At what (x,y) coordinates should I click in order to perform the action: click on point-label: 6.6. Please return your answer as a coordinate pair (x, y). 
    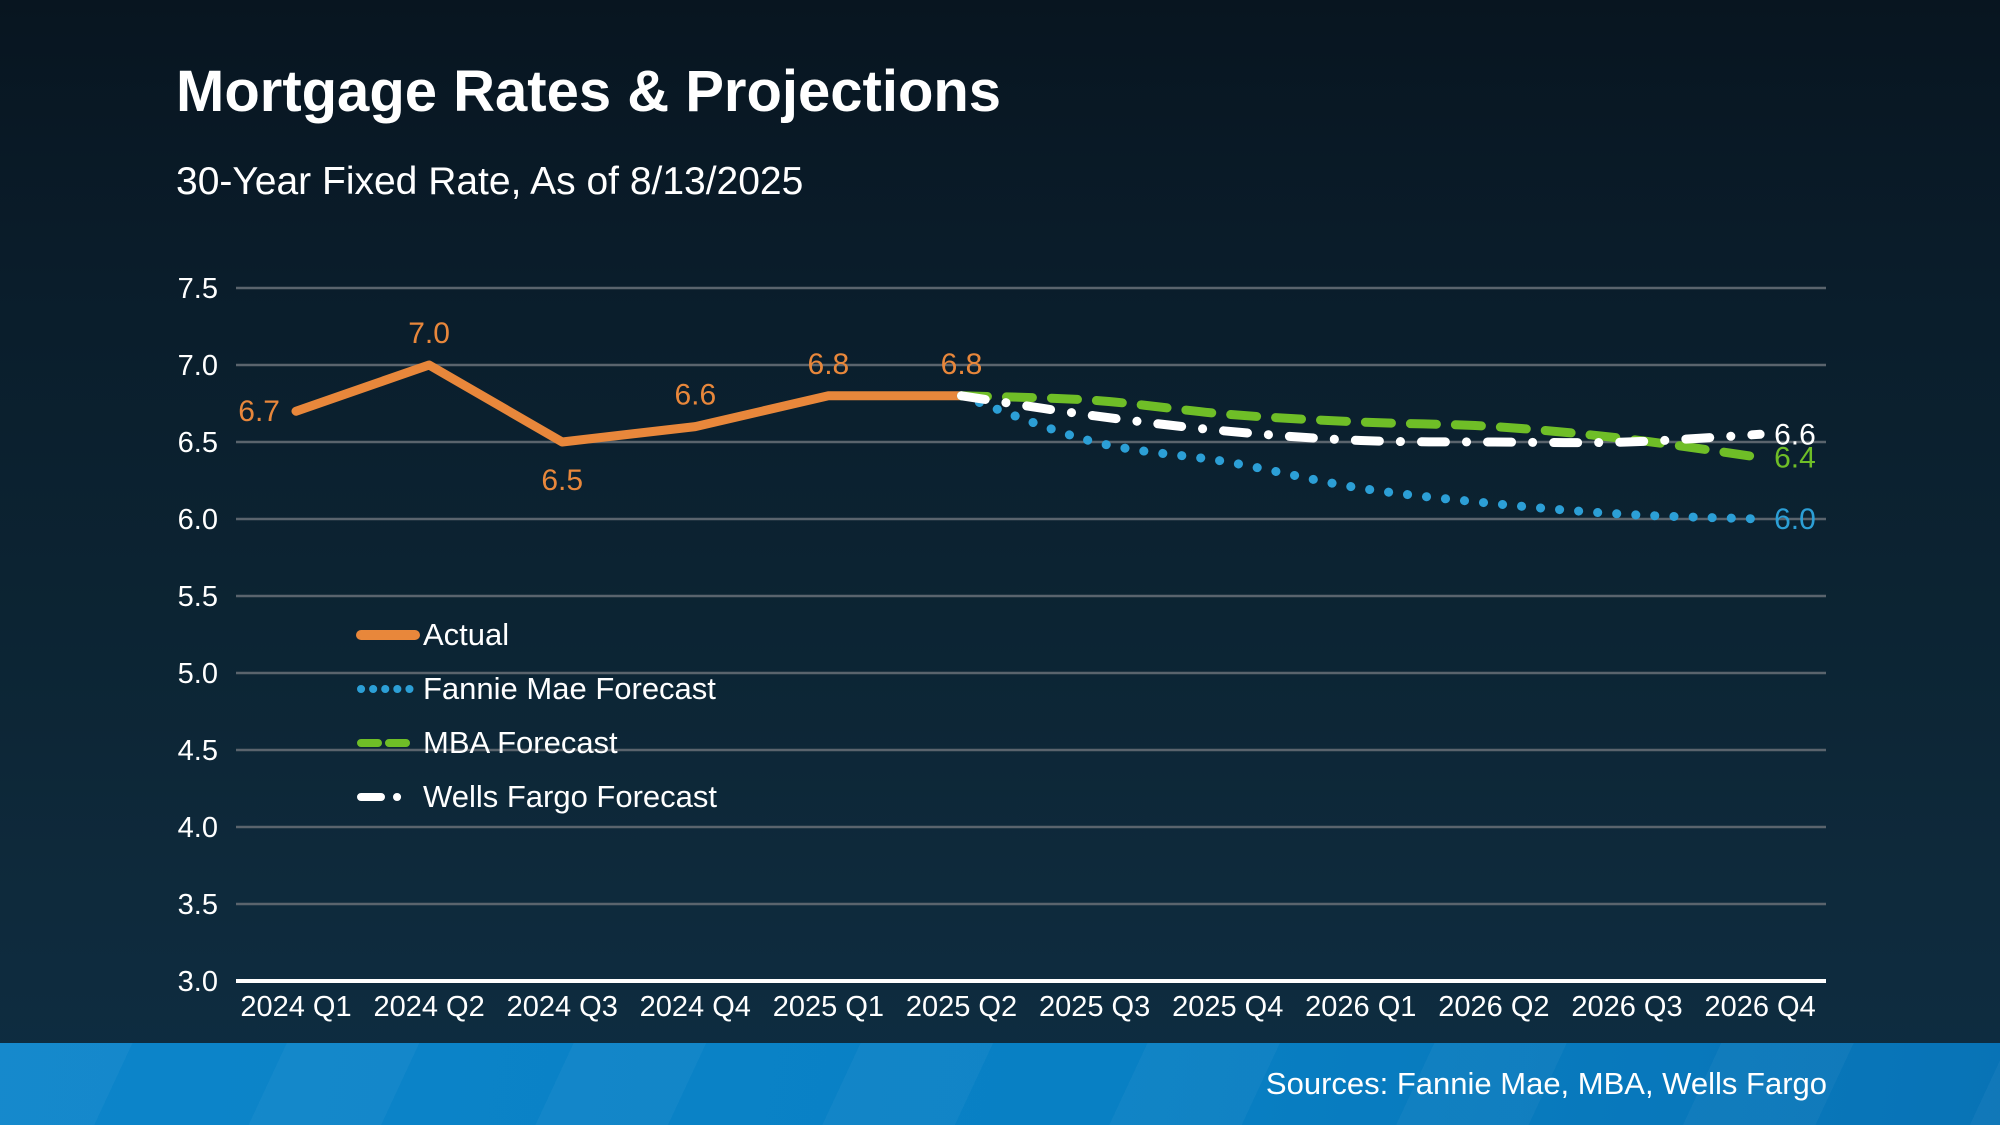
    Looking at the image, I should click on (695, 395).